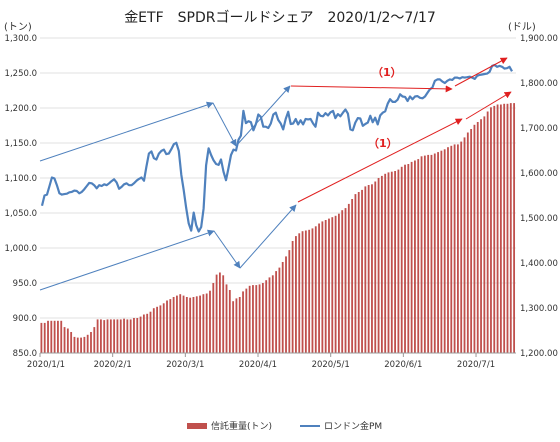  What do you see at coordinates (284, 426) in the screenshot?
I see `legend: 信託重量(トン) ロンドン金PM` at bounding box center [284, 426].